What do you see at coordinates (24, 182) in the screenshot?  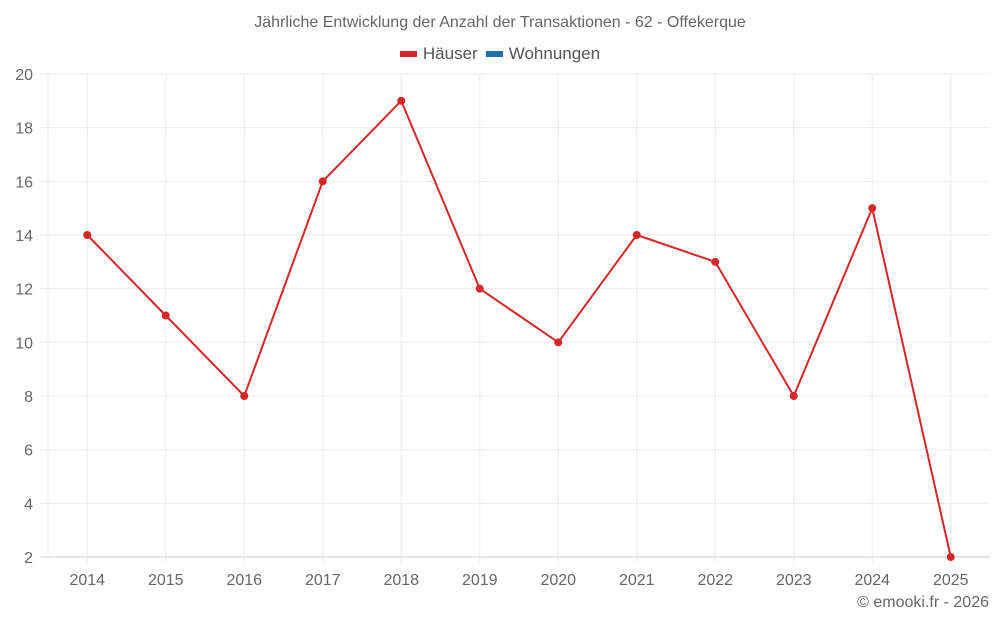 I see `y-axis-tick-label: 16` at bounding box center [24, 182].